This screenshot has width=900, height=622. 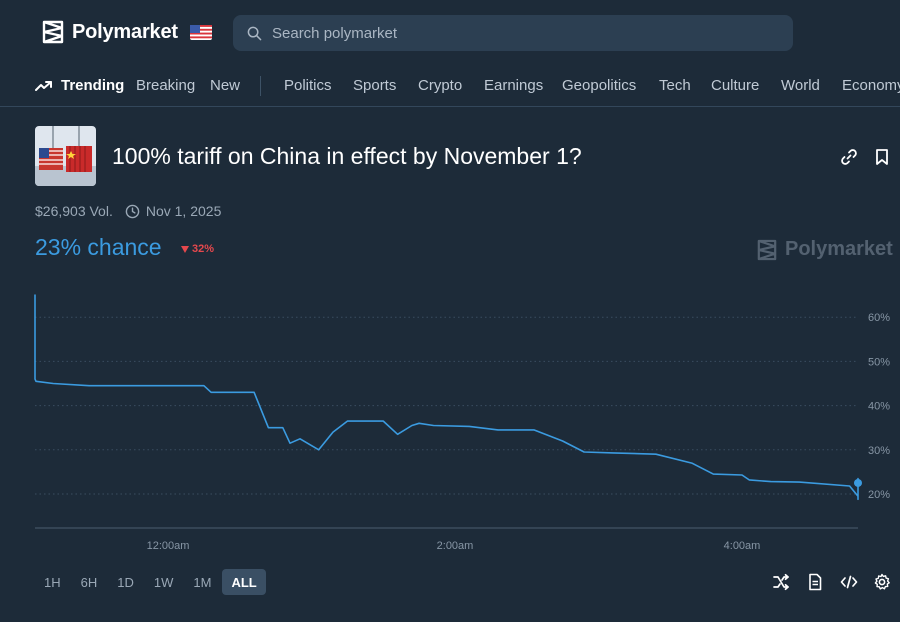 I want to click on y-tick-label: 40%, so click(x=879, y=407).